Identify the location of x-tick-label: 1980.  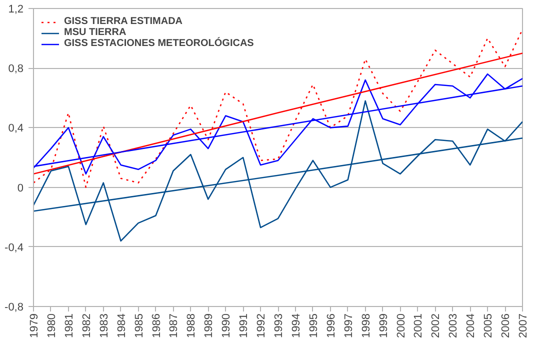
(52, 325).